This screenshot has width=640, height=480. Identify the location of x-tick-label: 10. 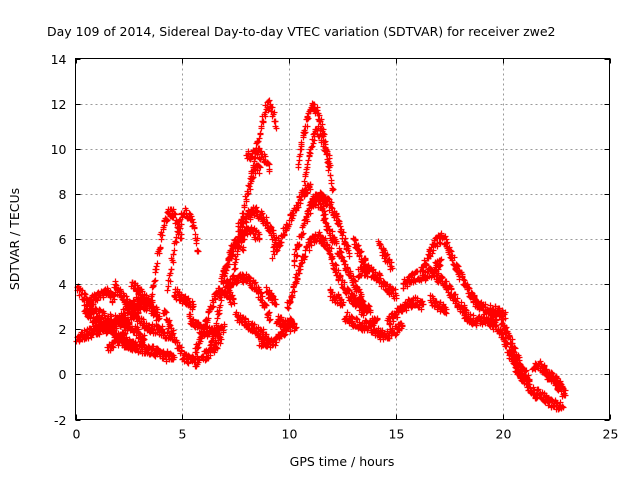
(290, 434).